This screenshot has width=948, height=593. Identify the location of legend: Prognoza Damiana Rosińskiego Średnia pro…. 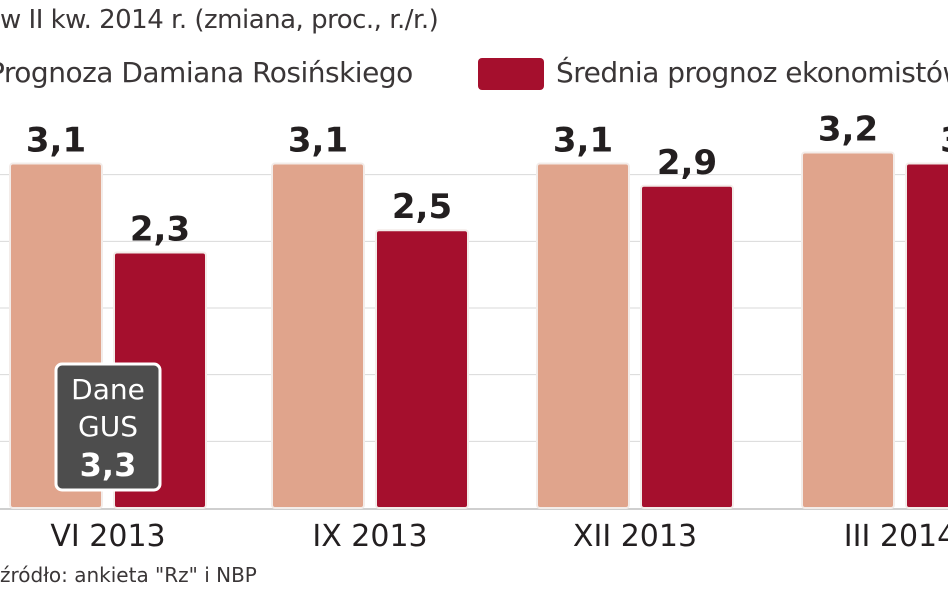
(474, 73).